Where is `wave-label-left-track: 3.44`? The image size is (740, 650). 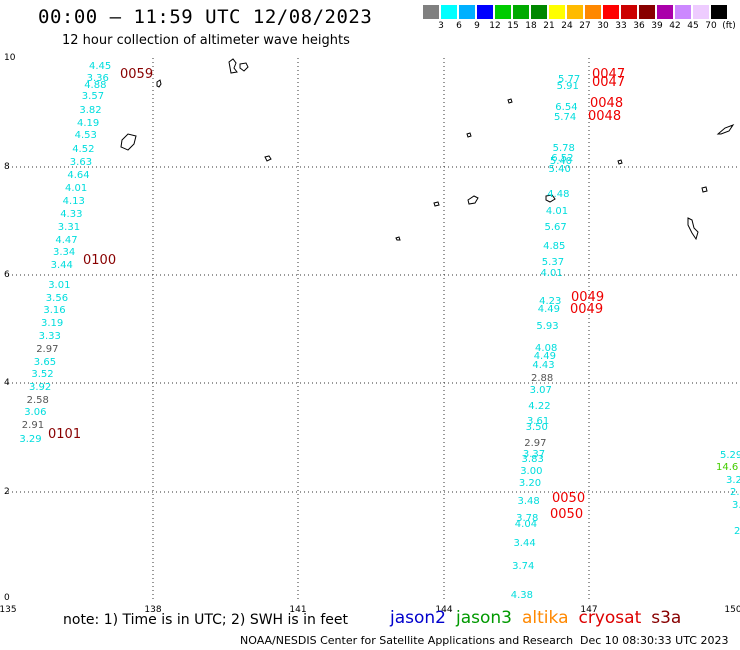
wave-label-left-track: 3.44 is located at coordinates (62, 265).